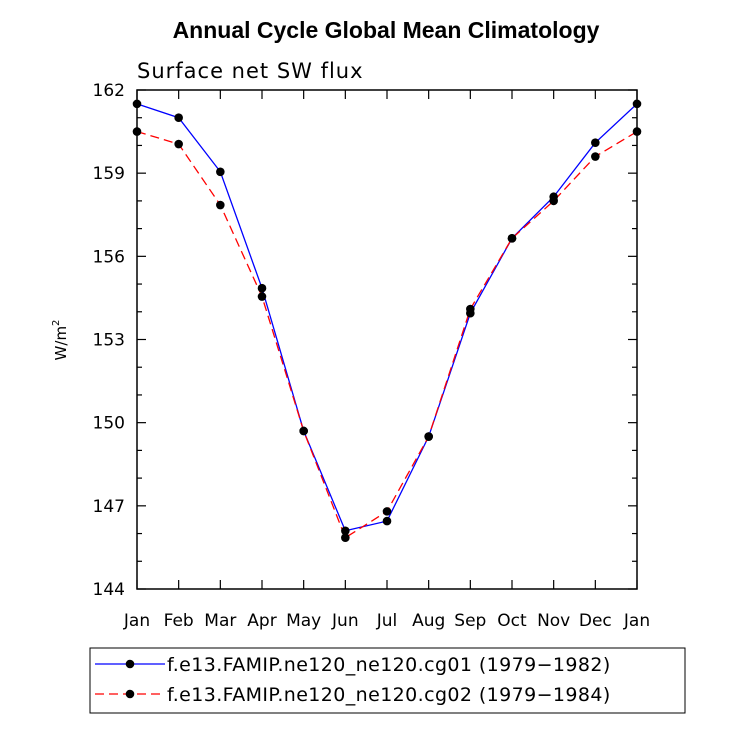  I want to click on chart-title: Annual Cycle Global Mean Climatology, so click(386, 30).